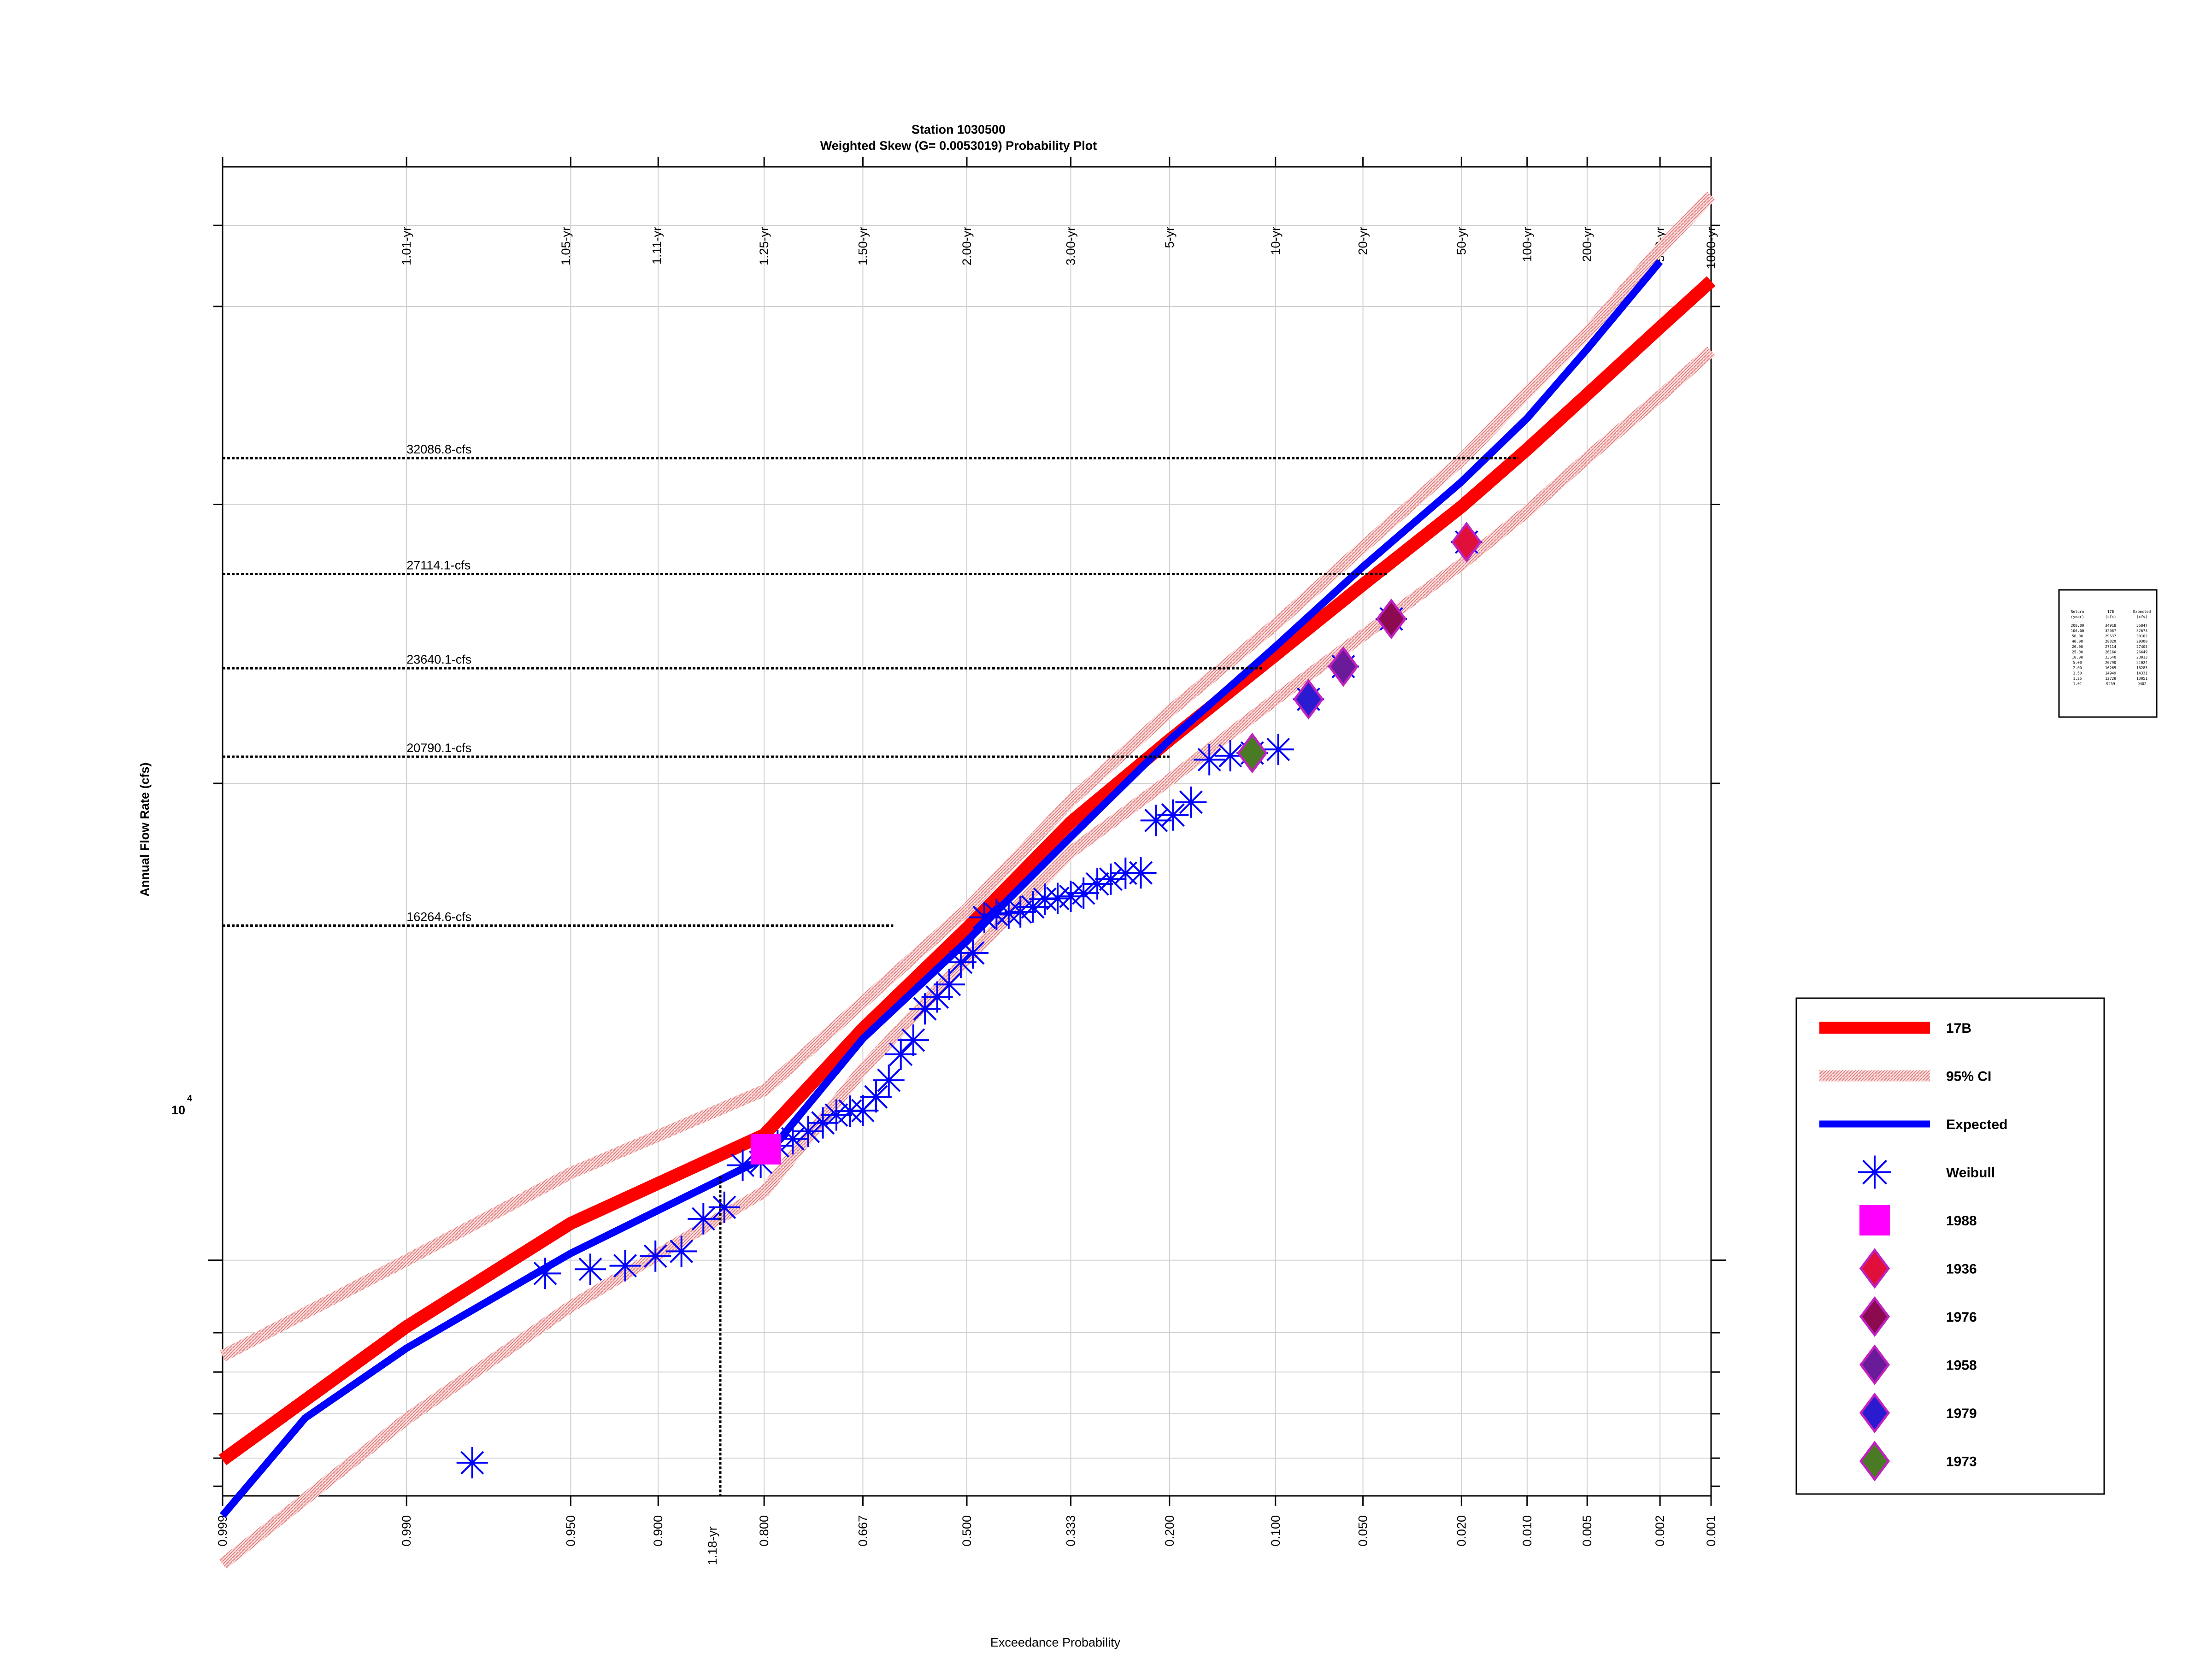 This screenshot has height=1659, width=2212. I want to click on x-tick-label: 0.333, so click(1071, 1531).